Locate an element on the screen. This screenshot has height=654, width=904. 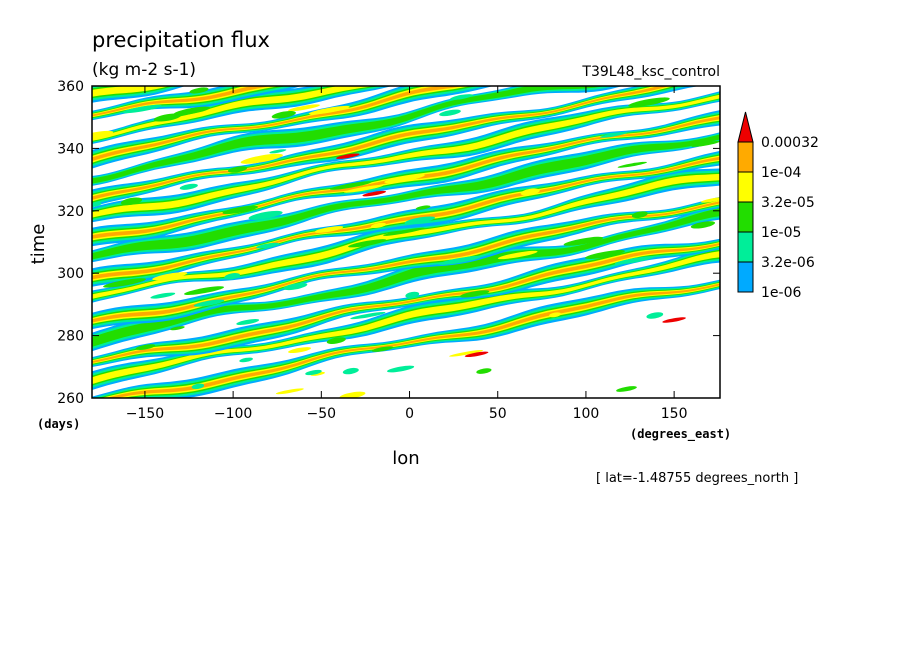
x-tick-label: 0 is located at coordinates (409, 414).